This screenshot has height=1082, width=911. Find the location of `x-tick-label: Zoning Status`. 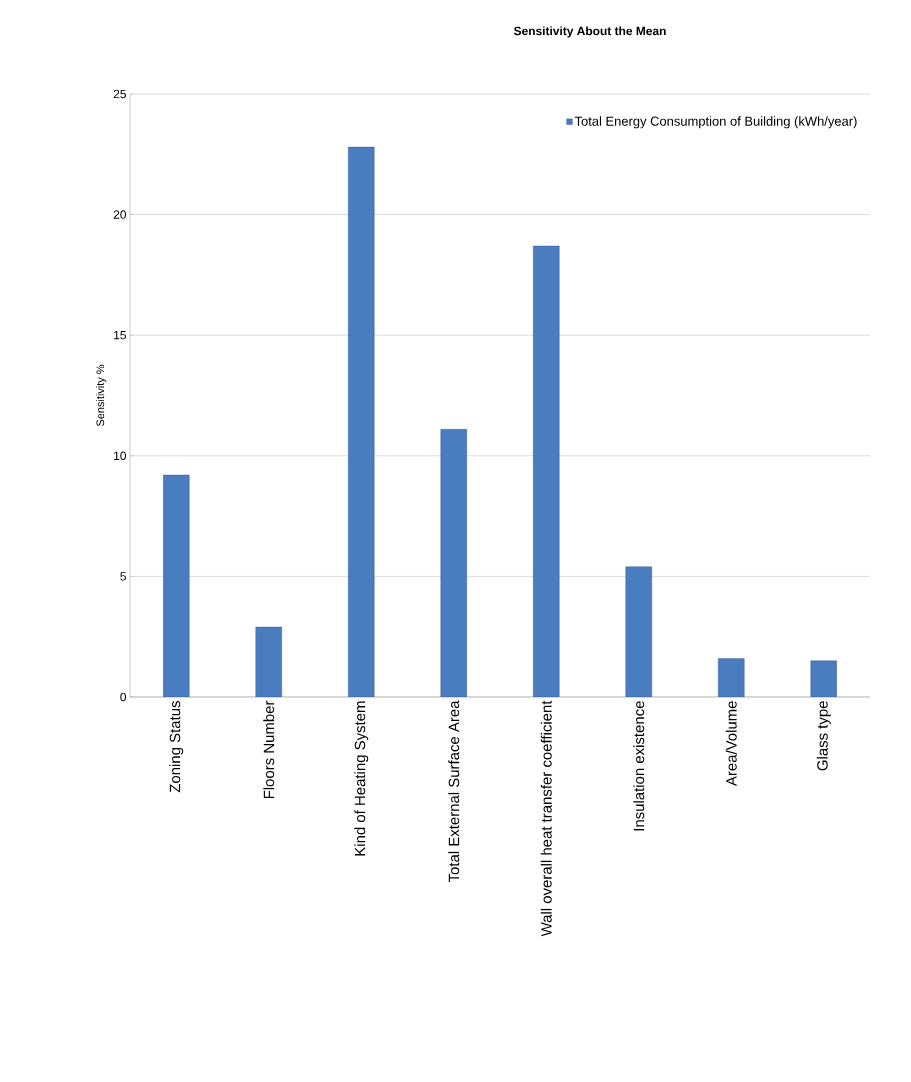

x-tick-label: Zoning Status is located at coordinates (176, 747).